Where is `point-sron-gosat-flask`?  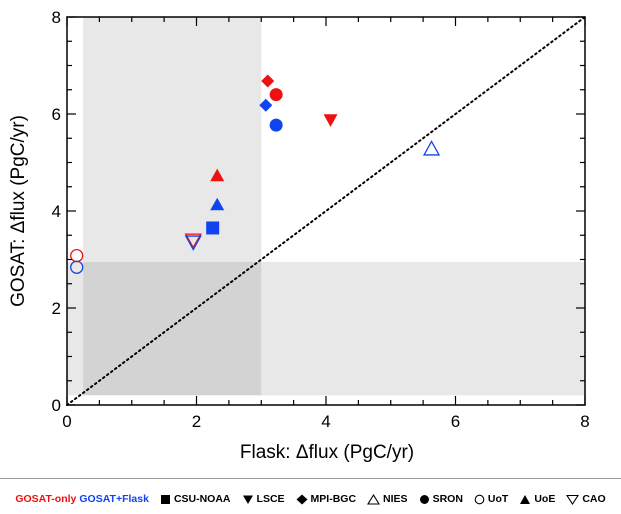
point-sron-gosat-flask is located at coordinates (276, 125).